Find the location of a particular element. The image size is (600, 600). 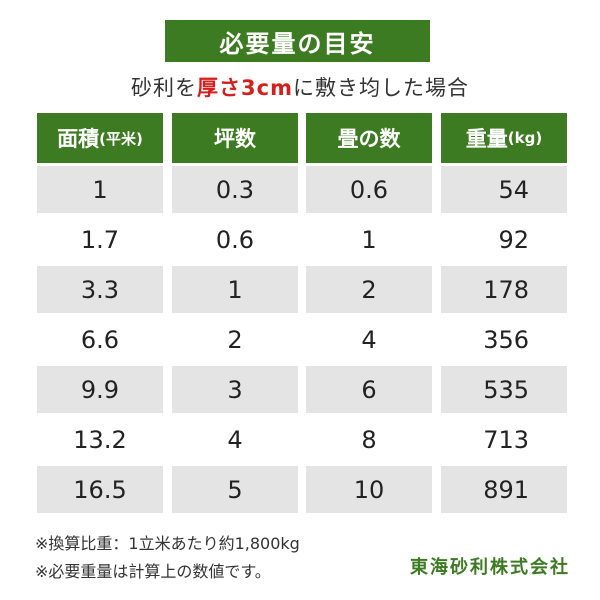

table-cell: 16.5 is located at coordinates (100, 489).